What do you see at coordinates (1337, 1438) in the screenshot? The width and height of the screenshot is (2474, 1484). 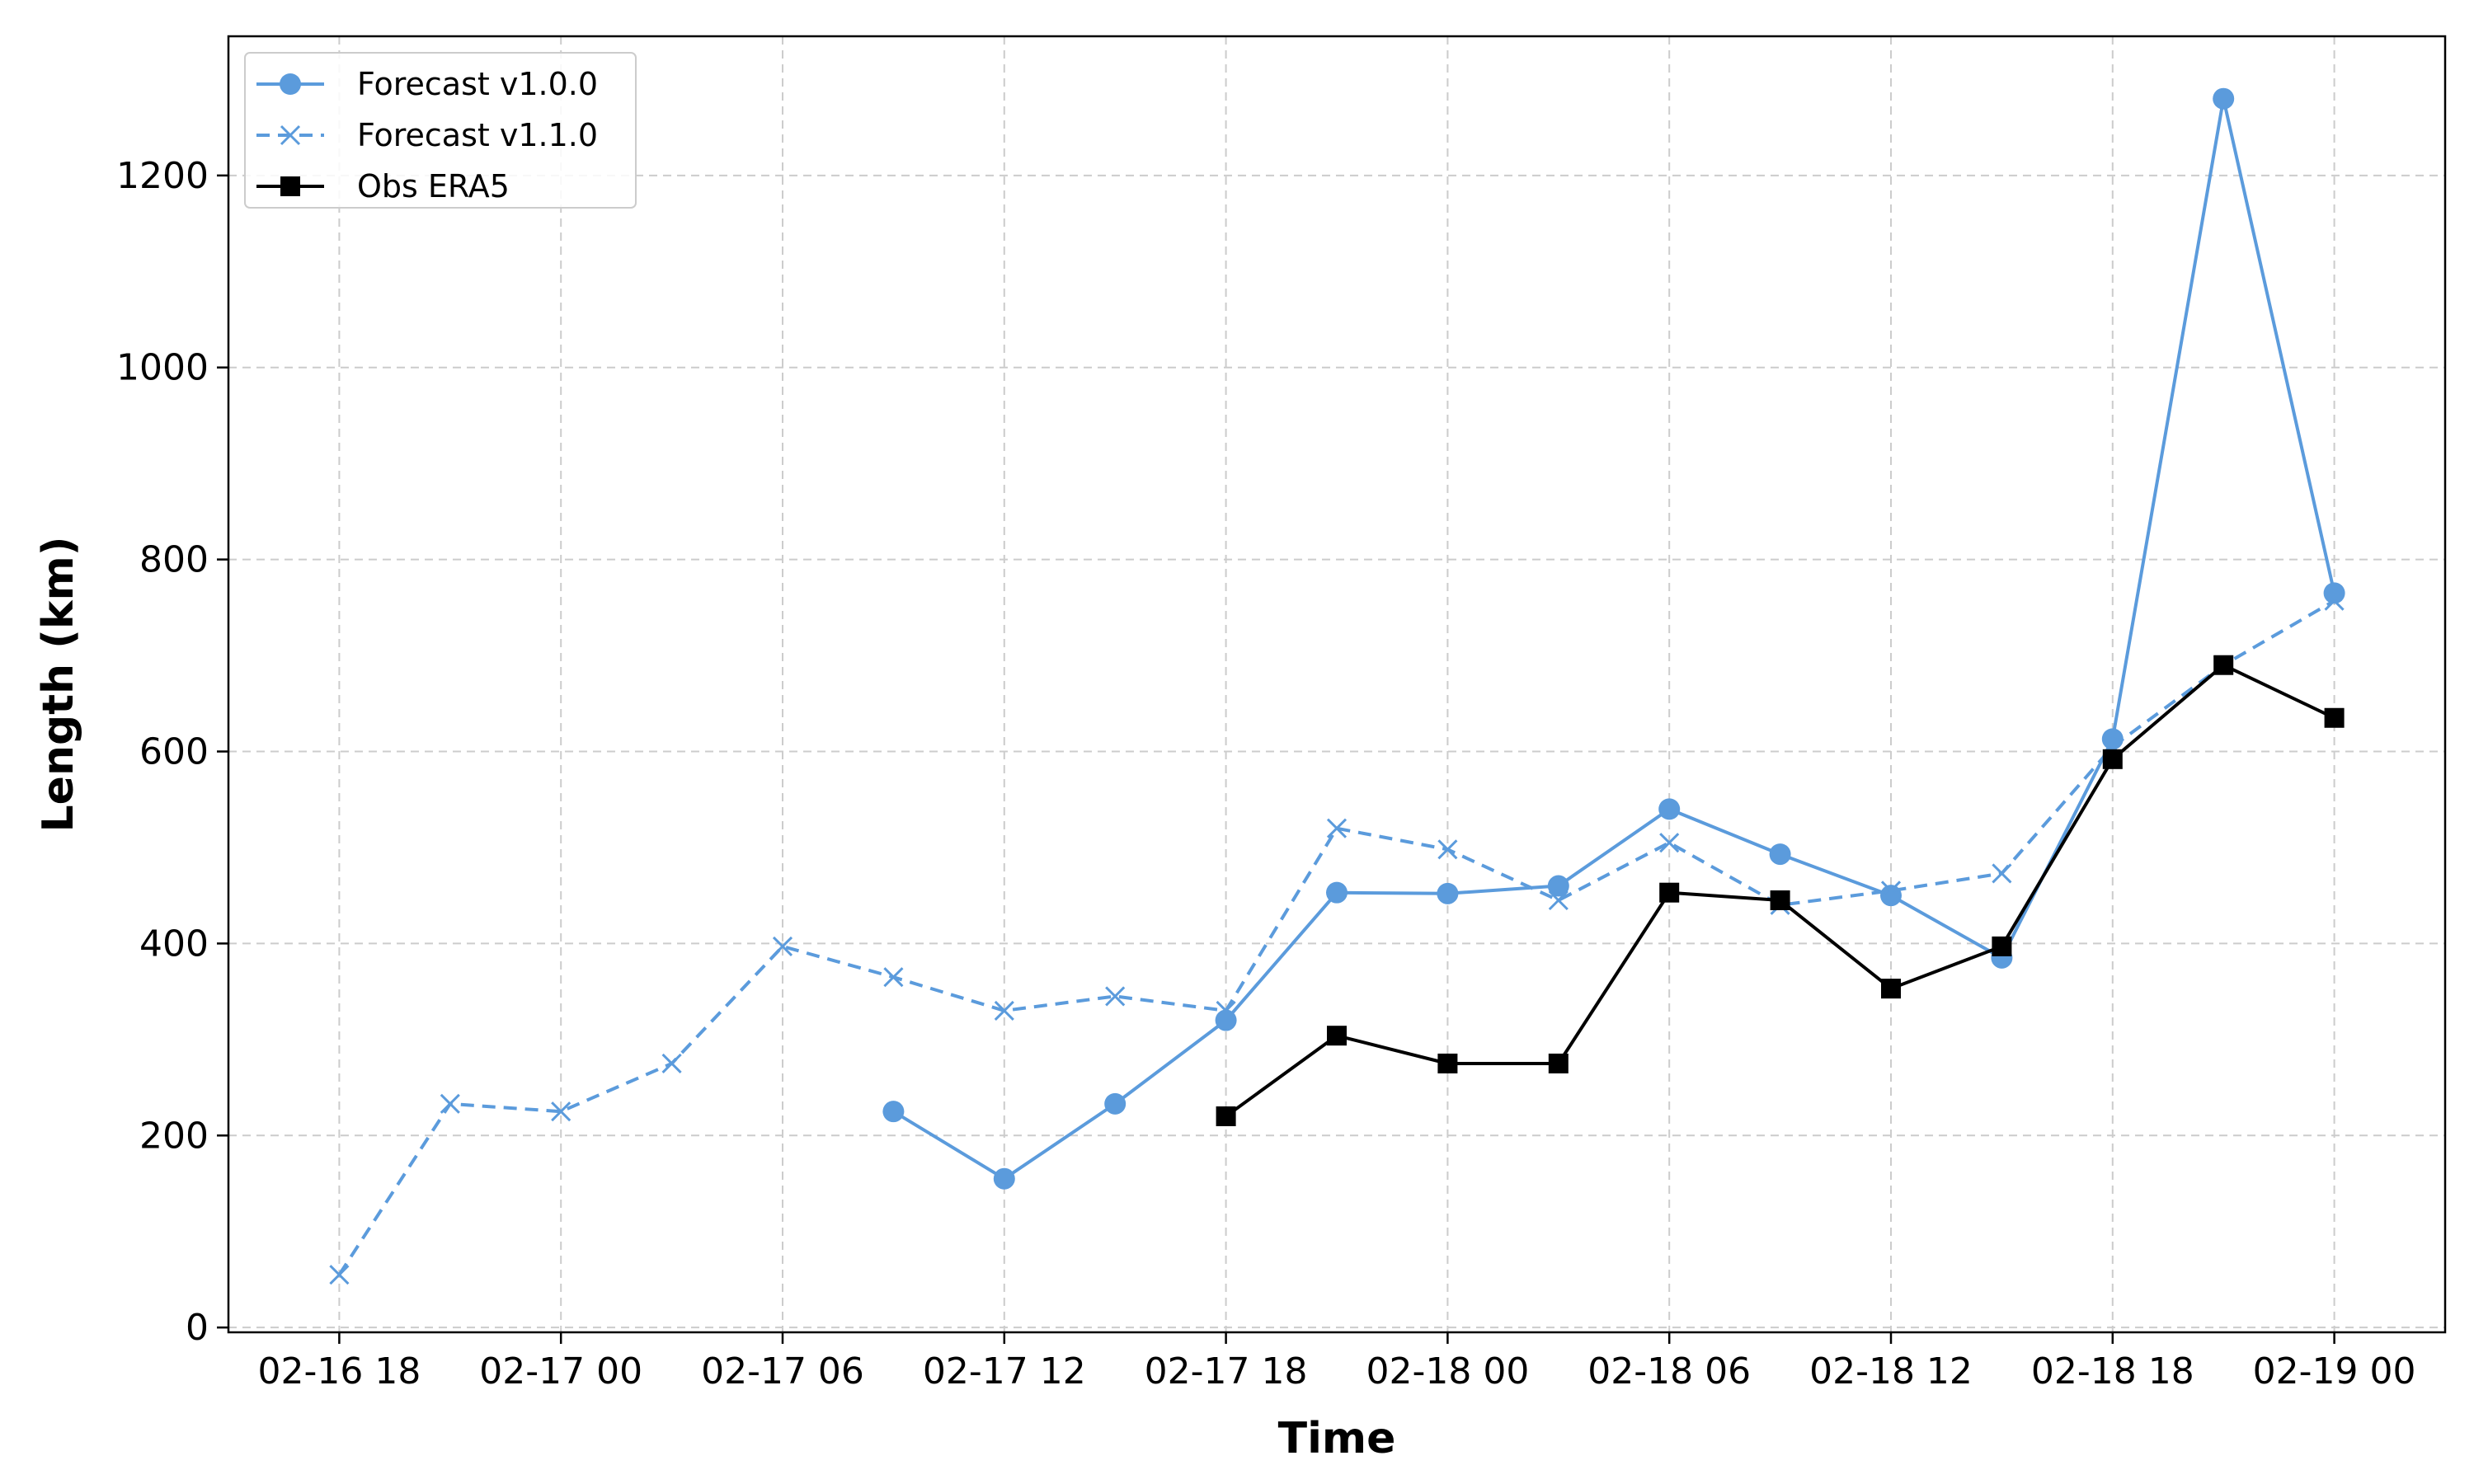 I see `x-axis-title: Time` at bounding box center [1337, 1438].